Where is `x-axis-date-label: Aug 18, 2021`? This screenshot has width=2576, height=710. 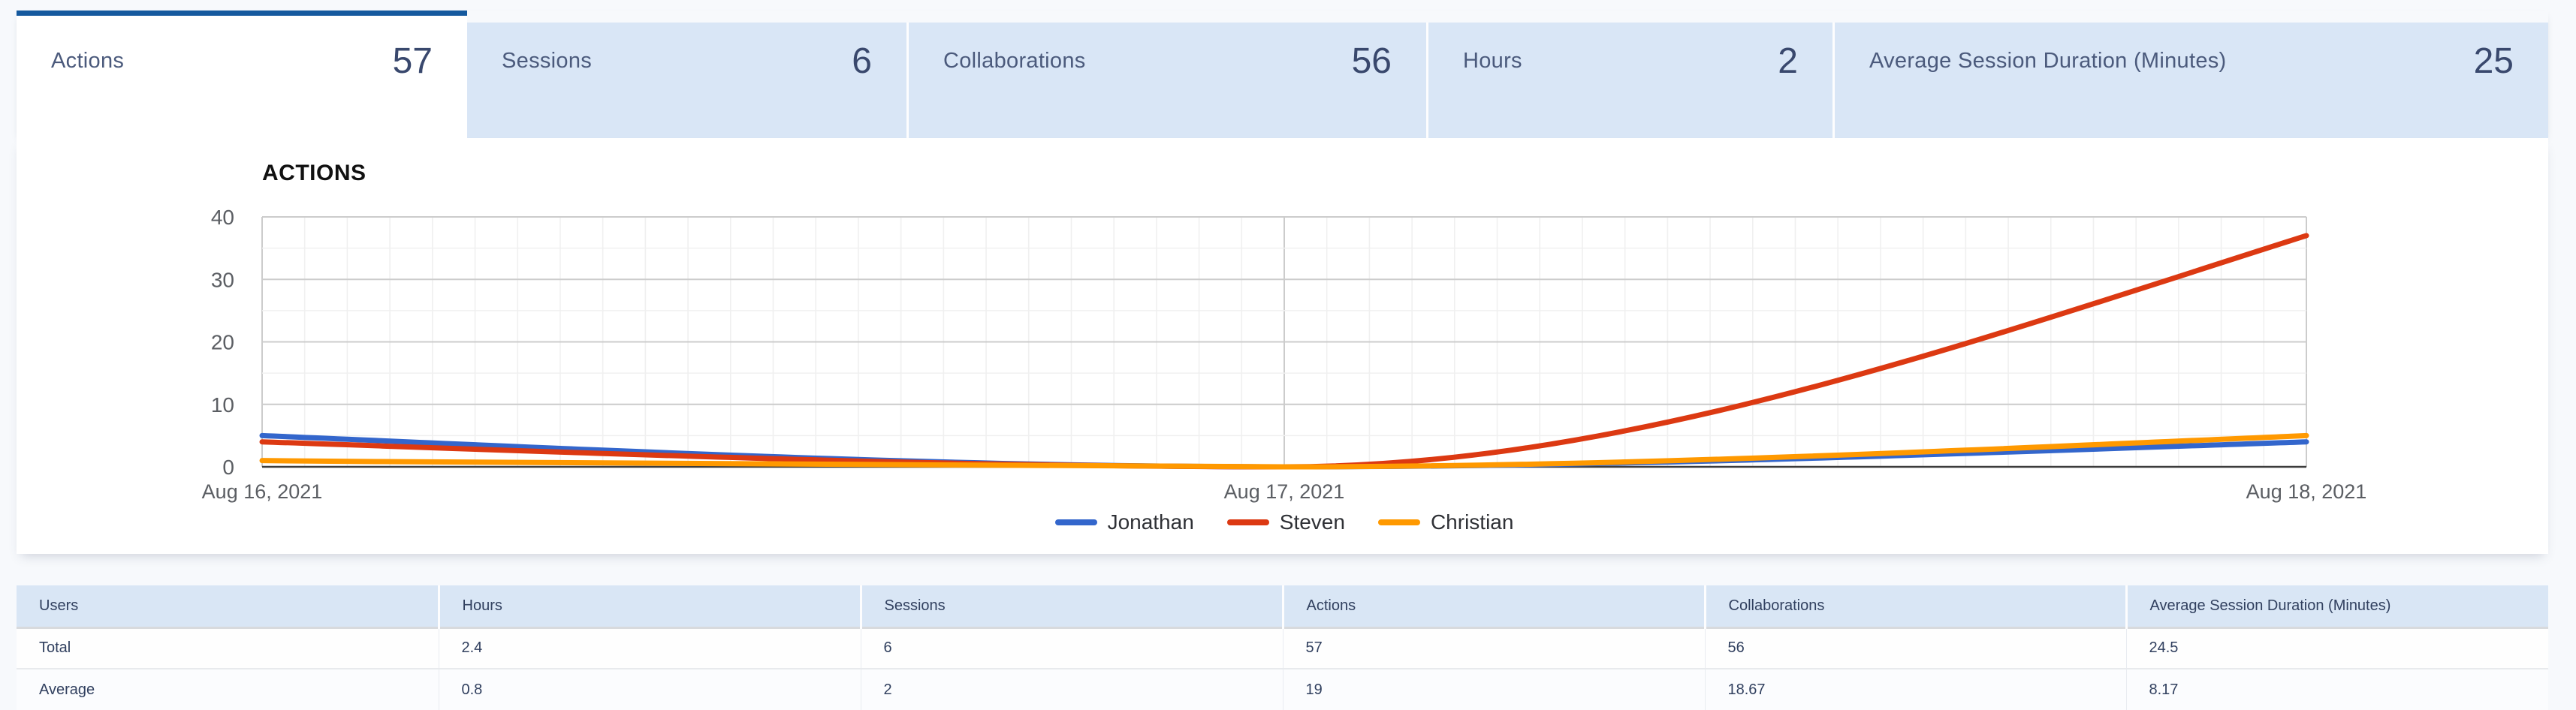 x-axis-date-label: Aug 18, 2021 is located at coordinates (2306, 491).